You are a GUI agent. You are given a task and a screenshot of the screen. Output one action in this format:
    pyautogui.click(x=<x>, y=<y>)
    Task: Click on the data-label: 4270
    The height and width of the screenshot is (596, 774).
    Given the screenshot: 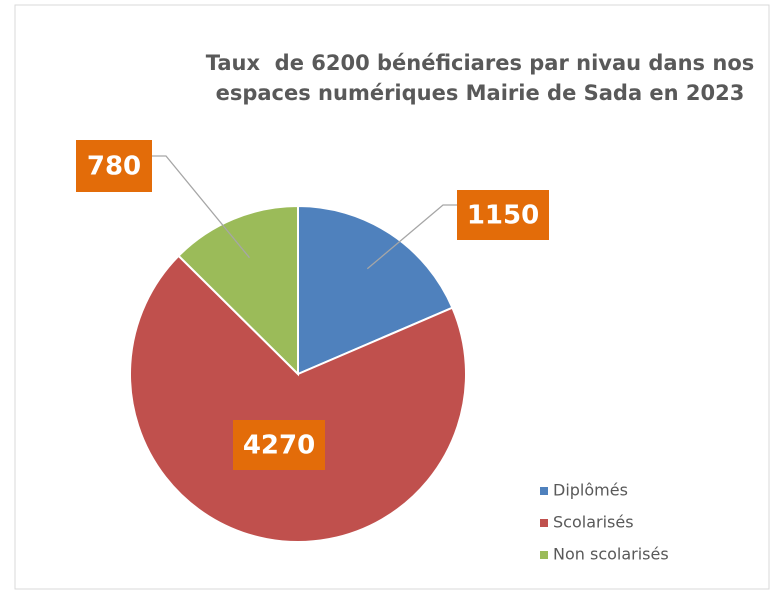 What is the action you would take?
    pyautogui.click(x=279, y=446)
    